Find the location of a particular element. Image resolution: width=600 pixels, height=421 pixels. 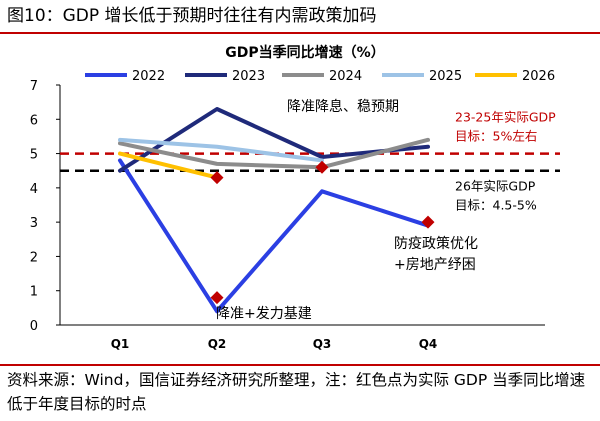

x-tick-label: Q3 is located at coordinates (322, 344).